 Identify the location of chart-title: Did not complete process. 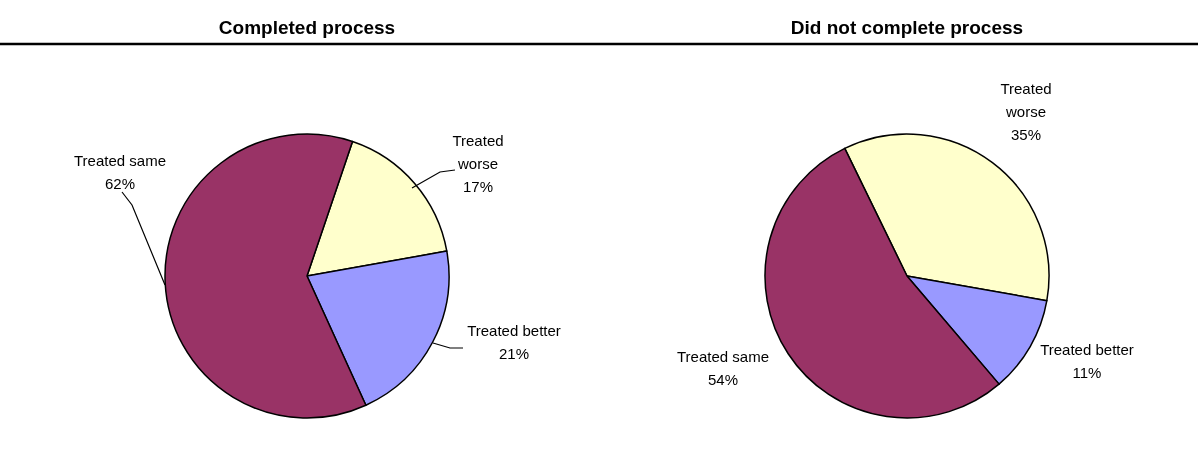
(907, 27).